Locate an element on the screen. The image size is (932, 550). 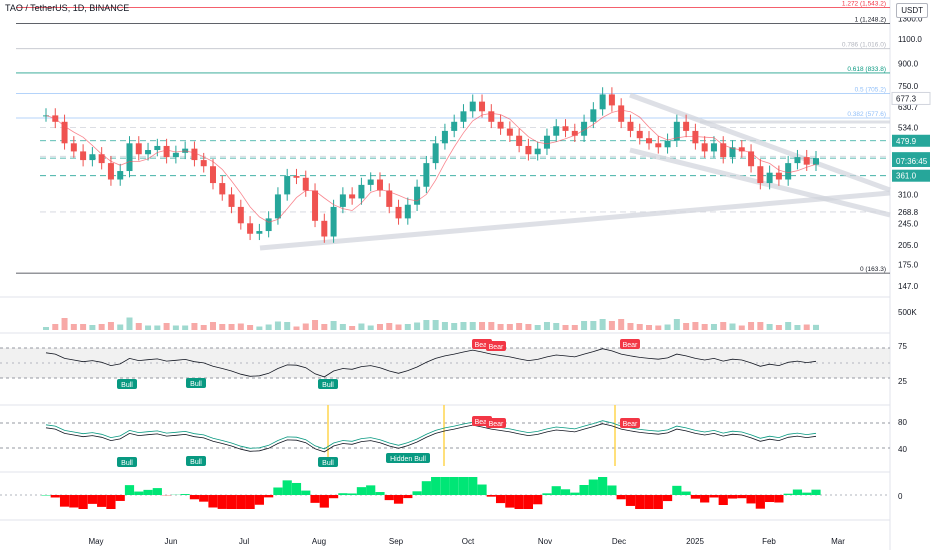
stoch-tick: 40 is located at coordinates (902, 449).